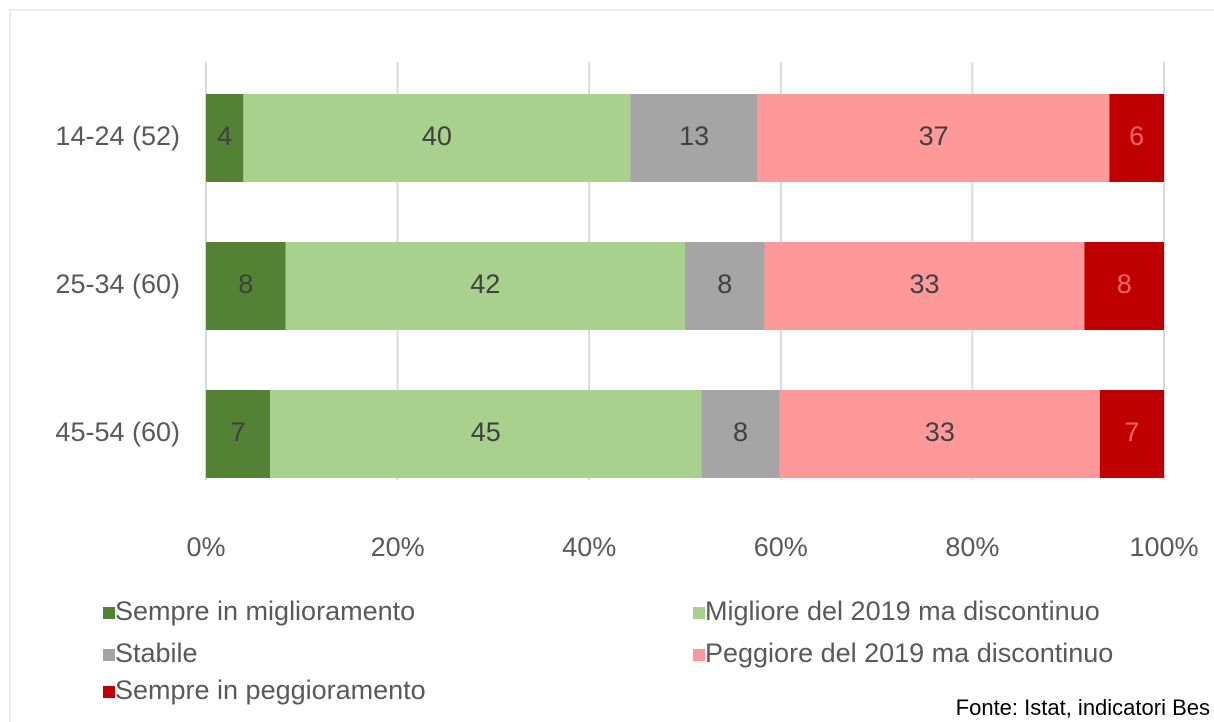 The image size is (1214, 722). Describe the element at coordinates (1083, 707) in the screenshot. I see `source-note: Fonte: Istat, indicatori Bes` at that location.